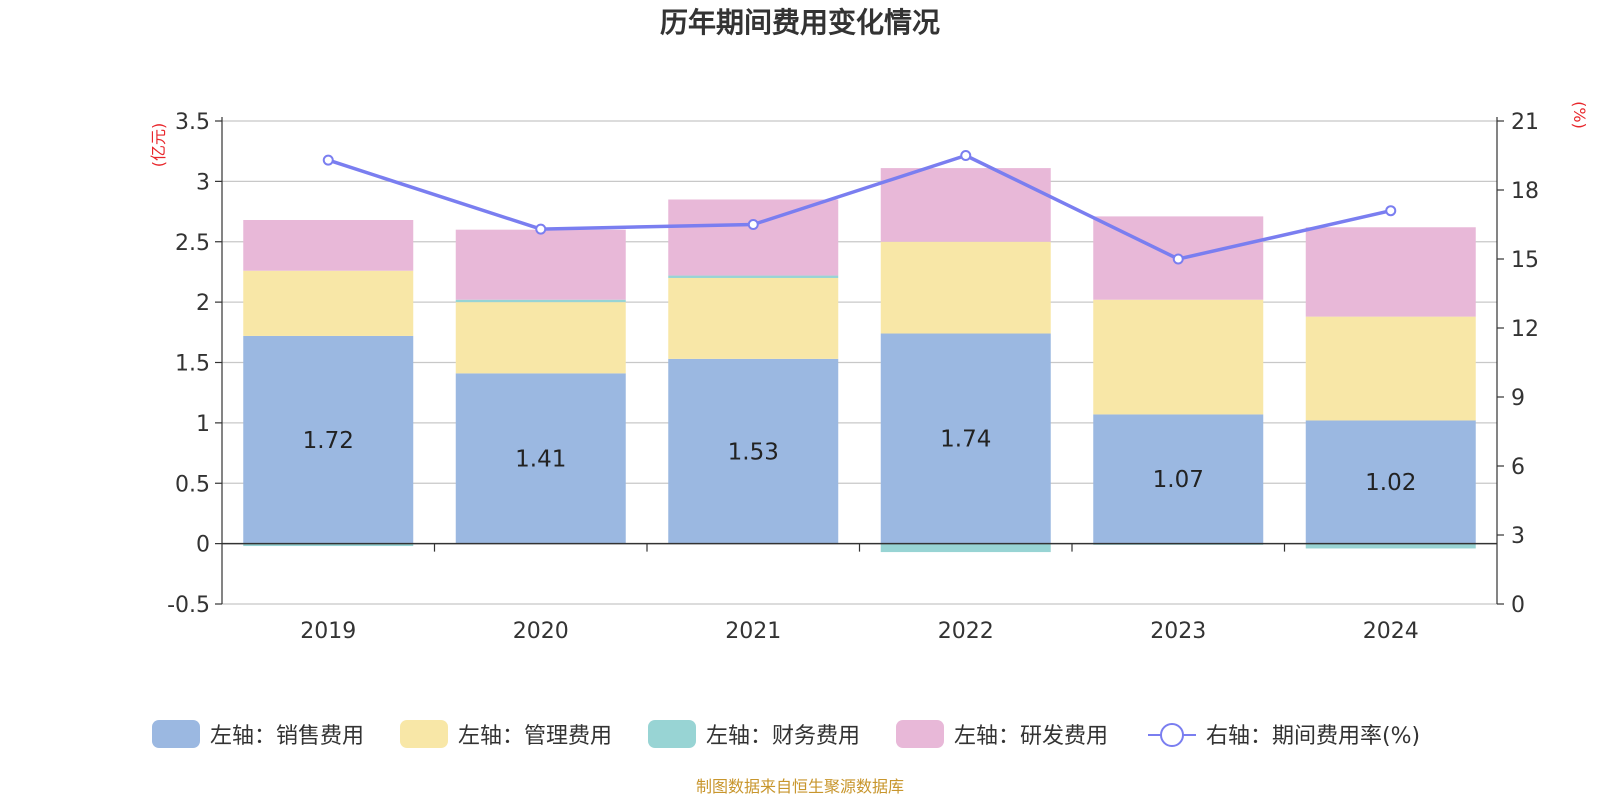 The image size is (1600, 800). What do you see at coordinates (783, 736) in the screenshot?
I see `legend-label-2: 左轴：财务费用` at bounding box center [783, 736].